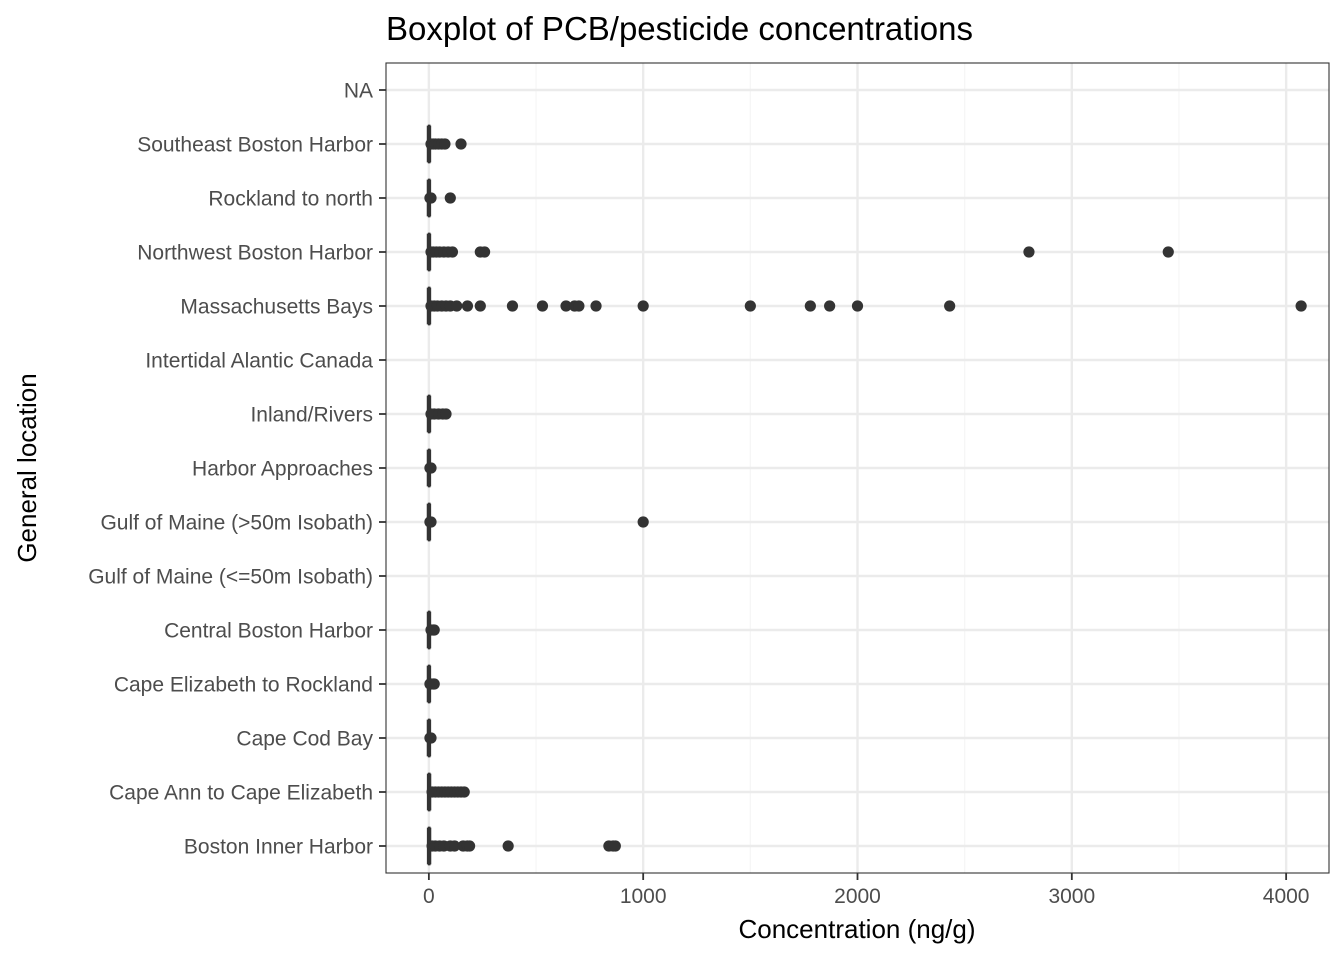 The height and width of the screenshot is (965, 1344). I want to click on y-tick-label: Northwest Boston Harbor, so click(255, 253).